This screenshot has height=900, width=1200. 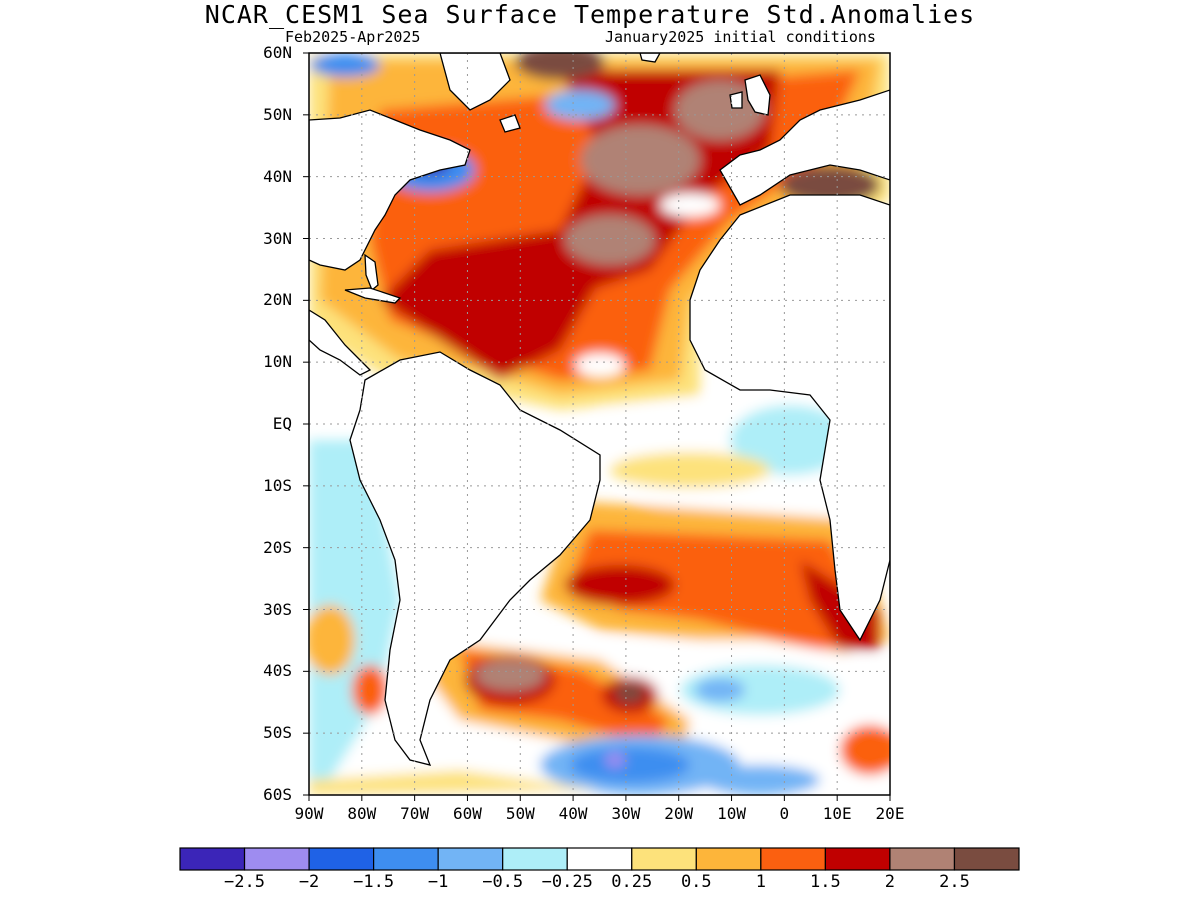 What do you see at coordinates (362, 813) in the screenshot?
I see `lon-label: 80W` at bounding box center [362, 813].